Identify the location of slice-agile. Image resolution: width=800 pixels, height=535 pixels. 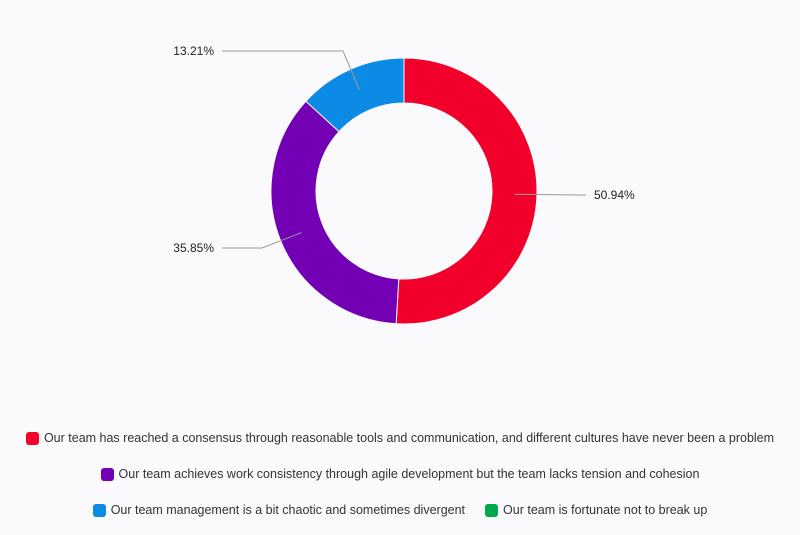
(335, 212).